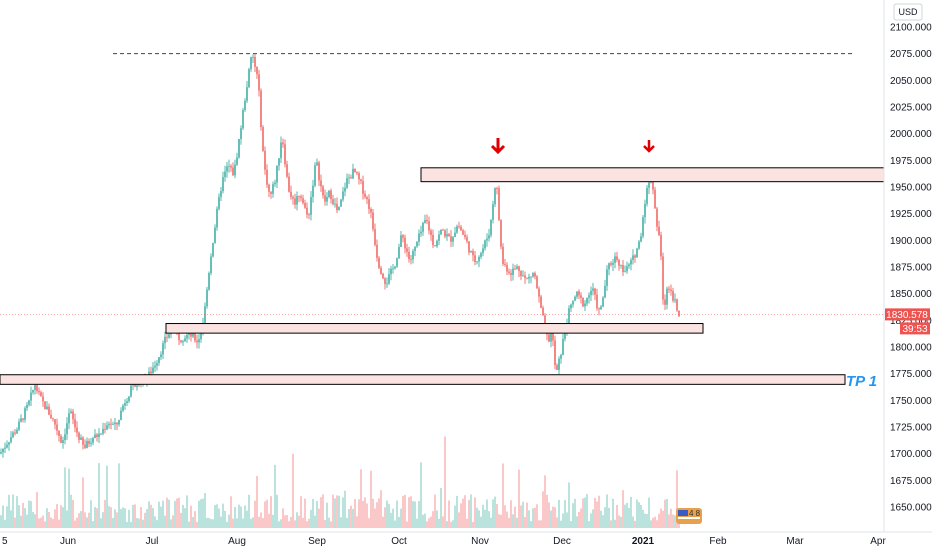  I want to click on tp1-zone, so click(423, 379).